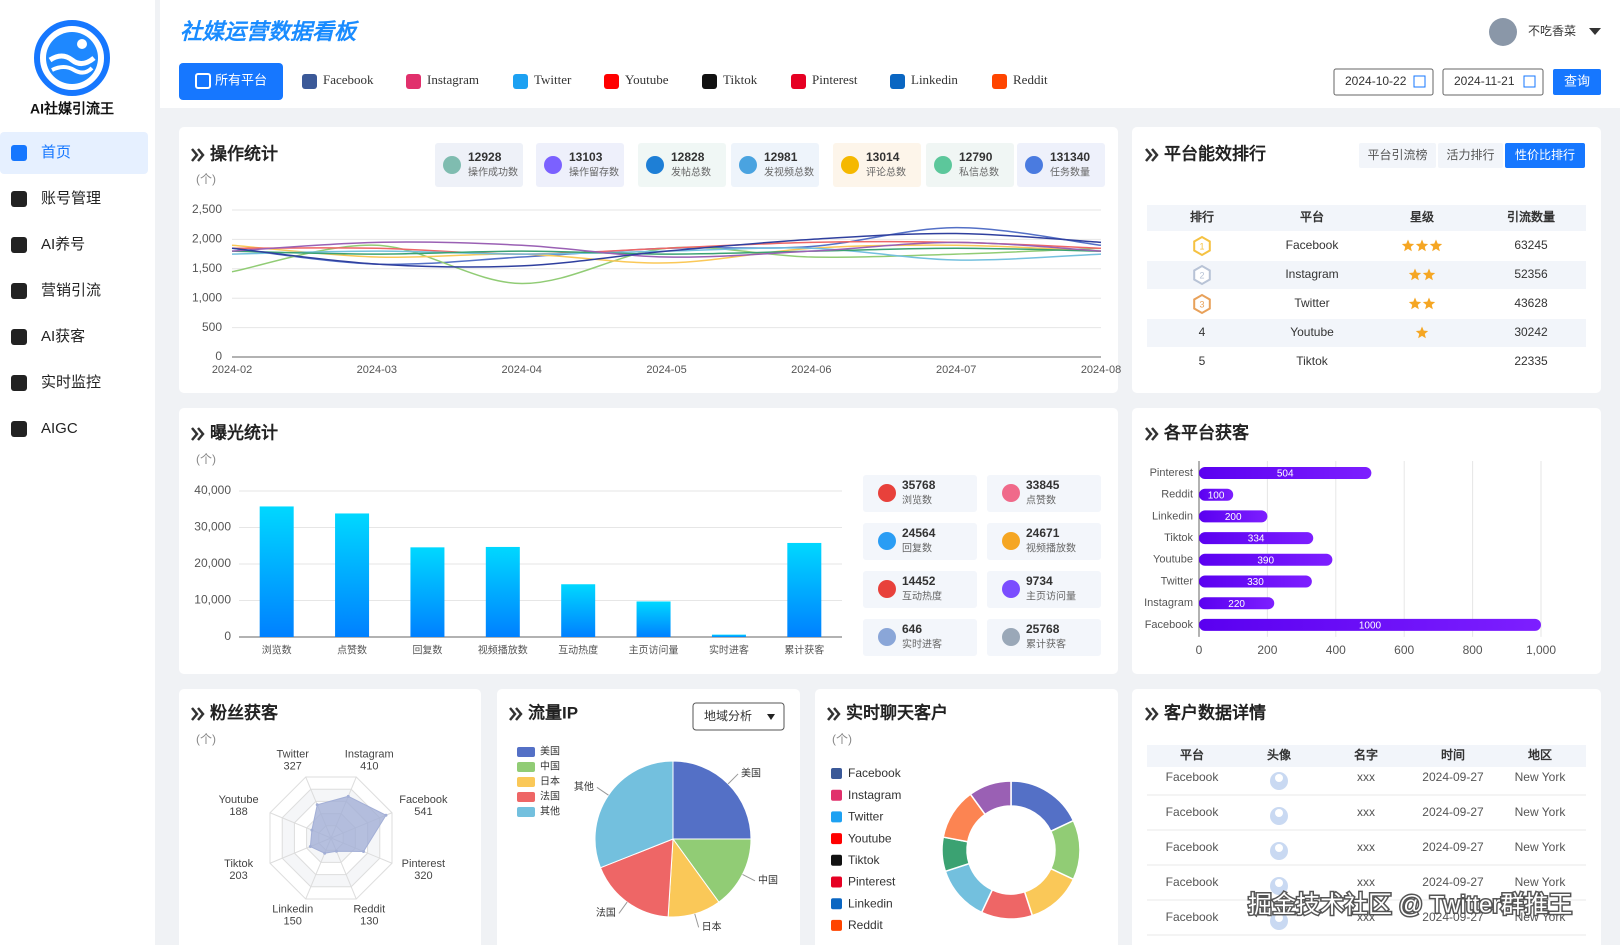 This screenshot has width=1620, height=945. What do you see at coordinates (1453, 777) in the screenshot?
I see `cell: 2024-09-27` at bounding box center [1453, 777].